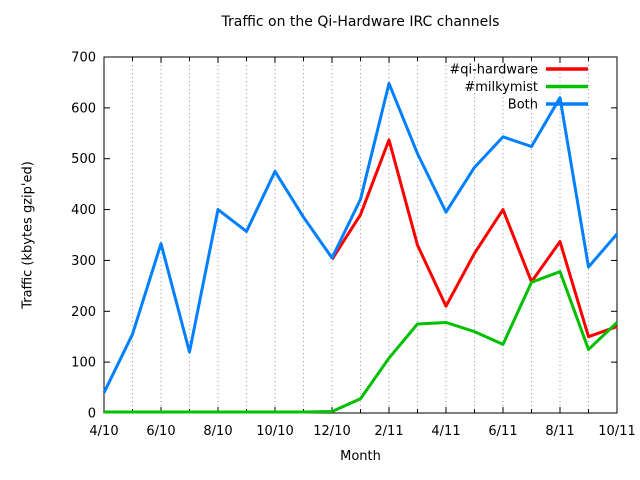 Image resolution: width=640 pixels, height=480 pixels. I want to click on x-tick-label: 2/11, so click(388, 431).